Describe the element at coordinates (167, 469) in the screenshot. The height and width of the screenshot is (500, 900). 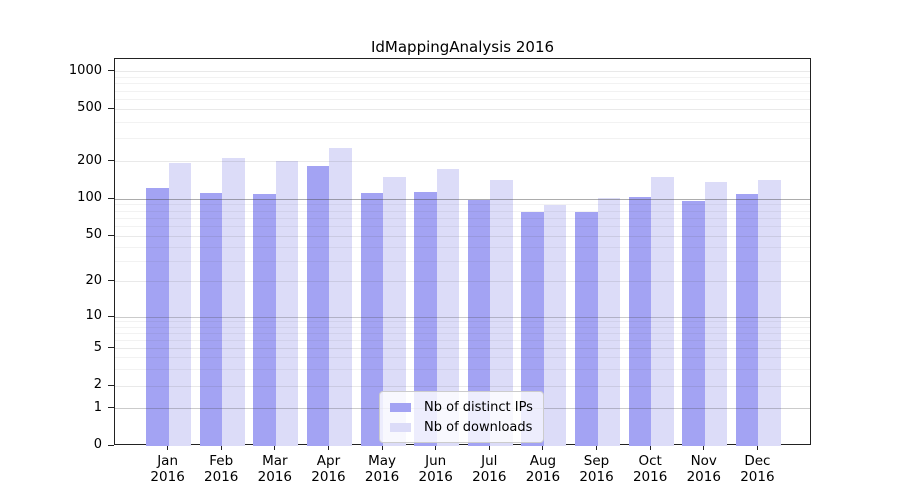
I see `x-tick-label-jan: Jan 2016` at that location.